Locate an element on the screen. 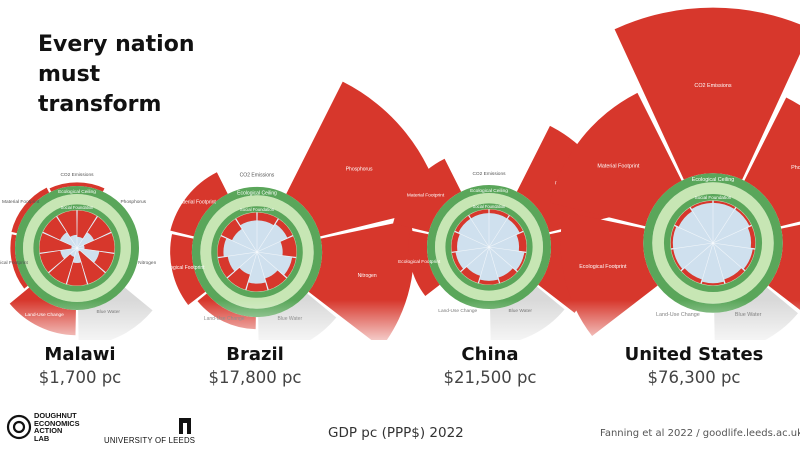 The width and height of the screenshot is (800, 455). dael-line: ECONOMICS is located at coordinates (57, 423).